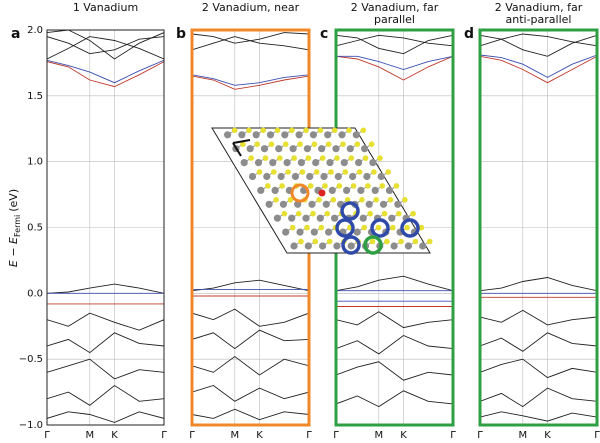 The height and width of the screenshot is (443, 600). I want to click on panel-letter: d, so click(469, 34).